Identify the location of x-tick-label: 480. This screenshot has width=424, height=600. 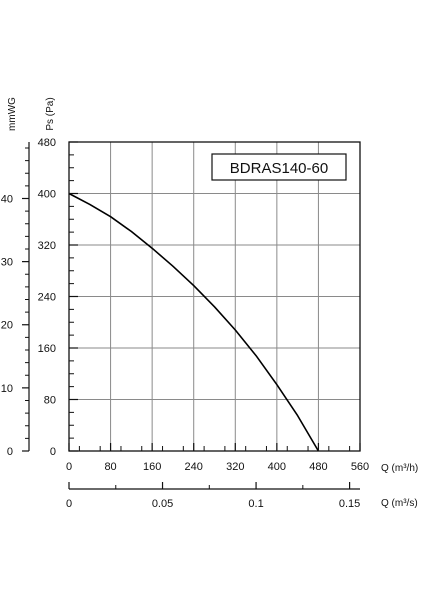
(318, 467).